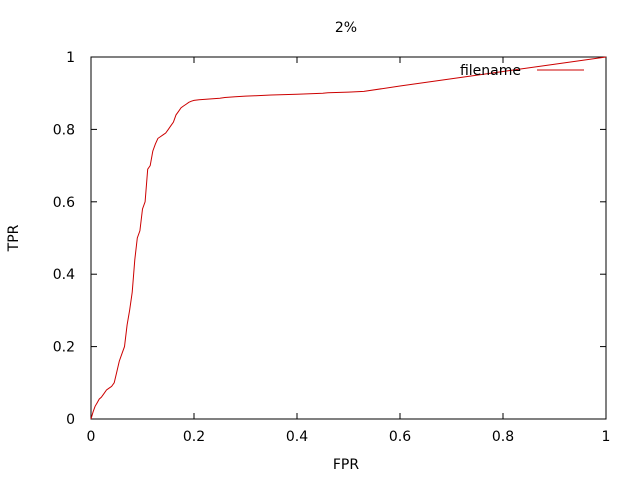 This screenshot has height=480, width=640. What do you see at coordinates (400, 437) in the screenshot?
I see `x-tick-label: 0.6` at bounding box center [400, 437].